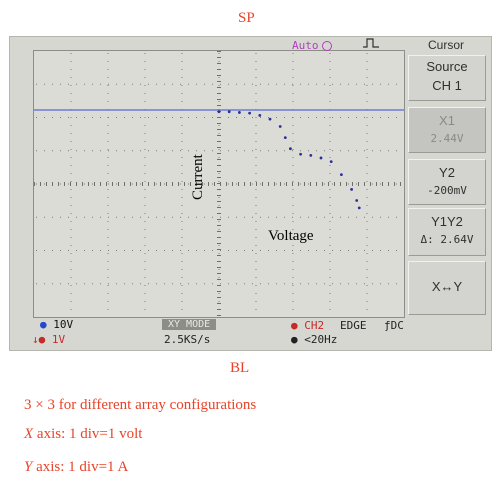 The width and height of the screenshot is (500, 497). What do you see at coordinates (447, 182) in the screenshot?
I see `y2-button: Y2 -200mV` at bounding box center [447, 182].